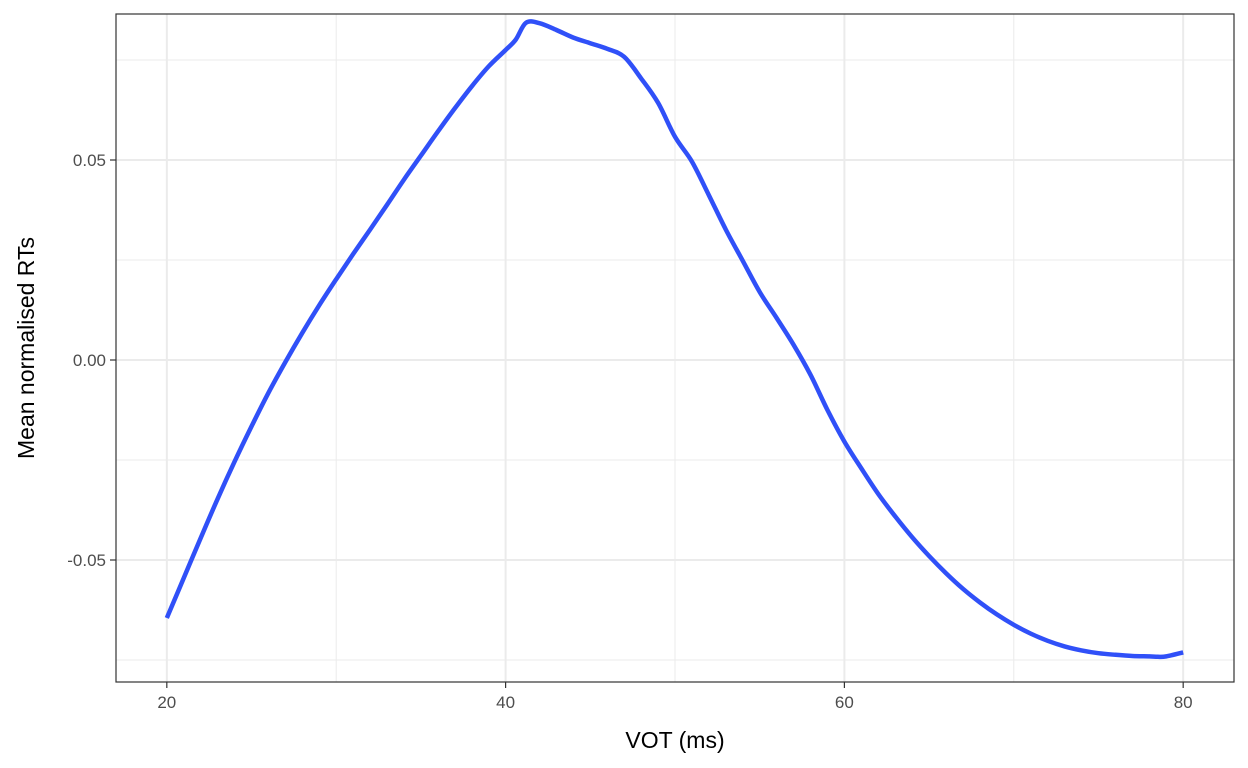  I want to click on x-tick-label-3: 80, so click(1183, 702).